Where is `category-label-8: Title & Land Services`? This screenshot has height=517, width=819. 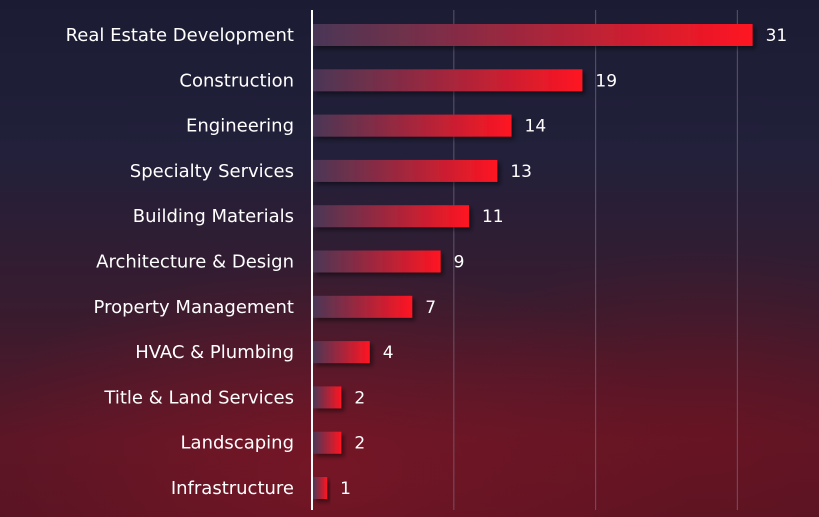
category-label-8: Title & Land Services is located at coordinates (198, 397).